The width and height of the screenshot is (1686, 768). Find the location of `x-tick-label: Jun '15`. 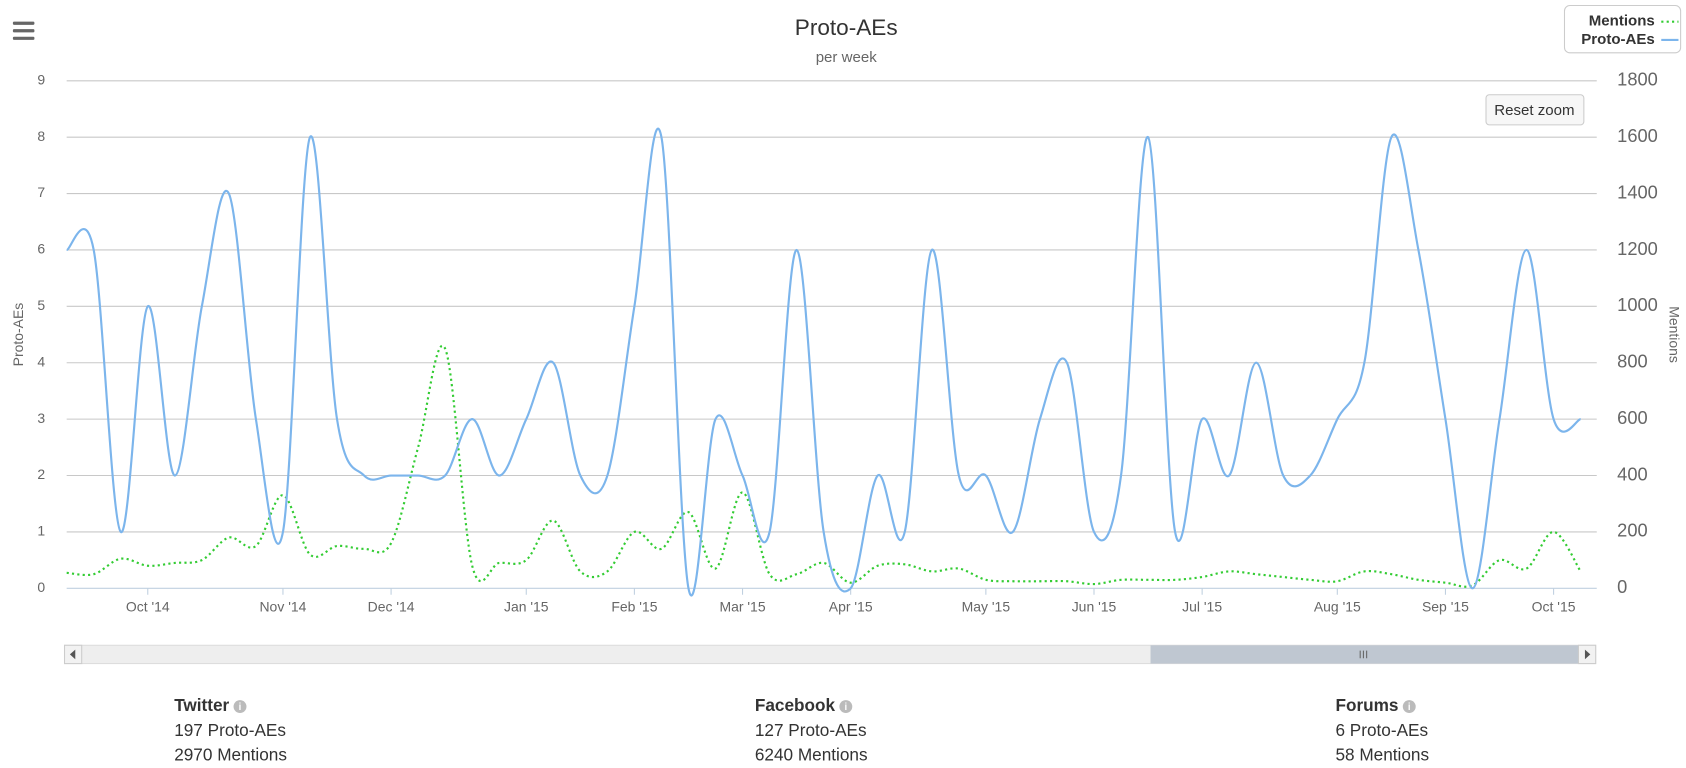

x-tick-label: Jun '15 is located at coordinates (1094, 606).